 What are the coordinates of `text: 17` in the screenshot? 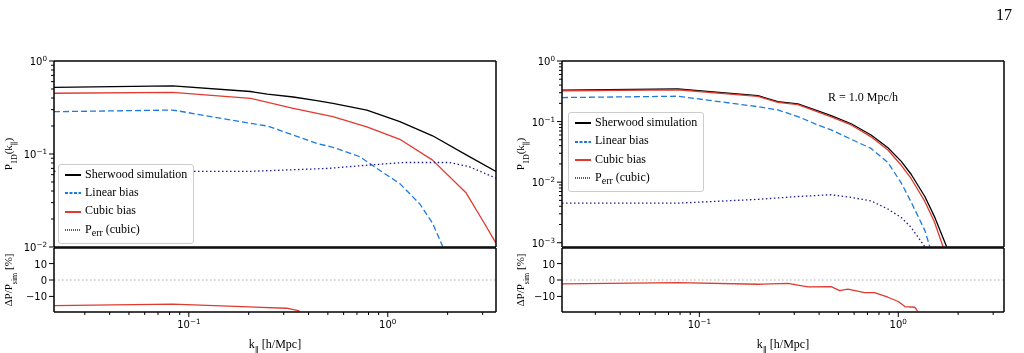 It's located at (1004, 15).